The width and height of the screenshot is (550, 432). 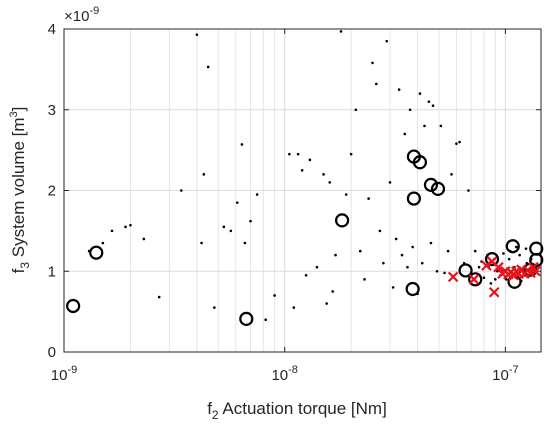 What do you see at coordinates (64, 374) in the screenshot?
I see `x-tick-label: 10⁻⁹` at bounding box center [64, 374].